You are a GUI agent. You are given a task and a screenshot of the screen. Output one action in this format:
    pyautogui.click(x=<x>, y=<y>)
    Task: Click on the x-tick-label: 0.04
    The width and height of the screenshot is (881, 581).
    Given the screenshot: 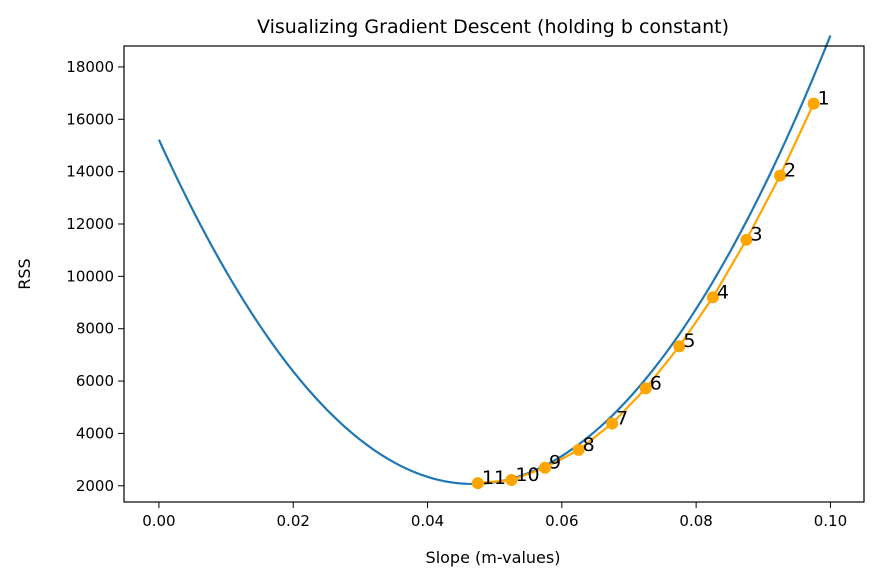 What is the action you would take?
    pyautogui.click(x=427, y=521)
    